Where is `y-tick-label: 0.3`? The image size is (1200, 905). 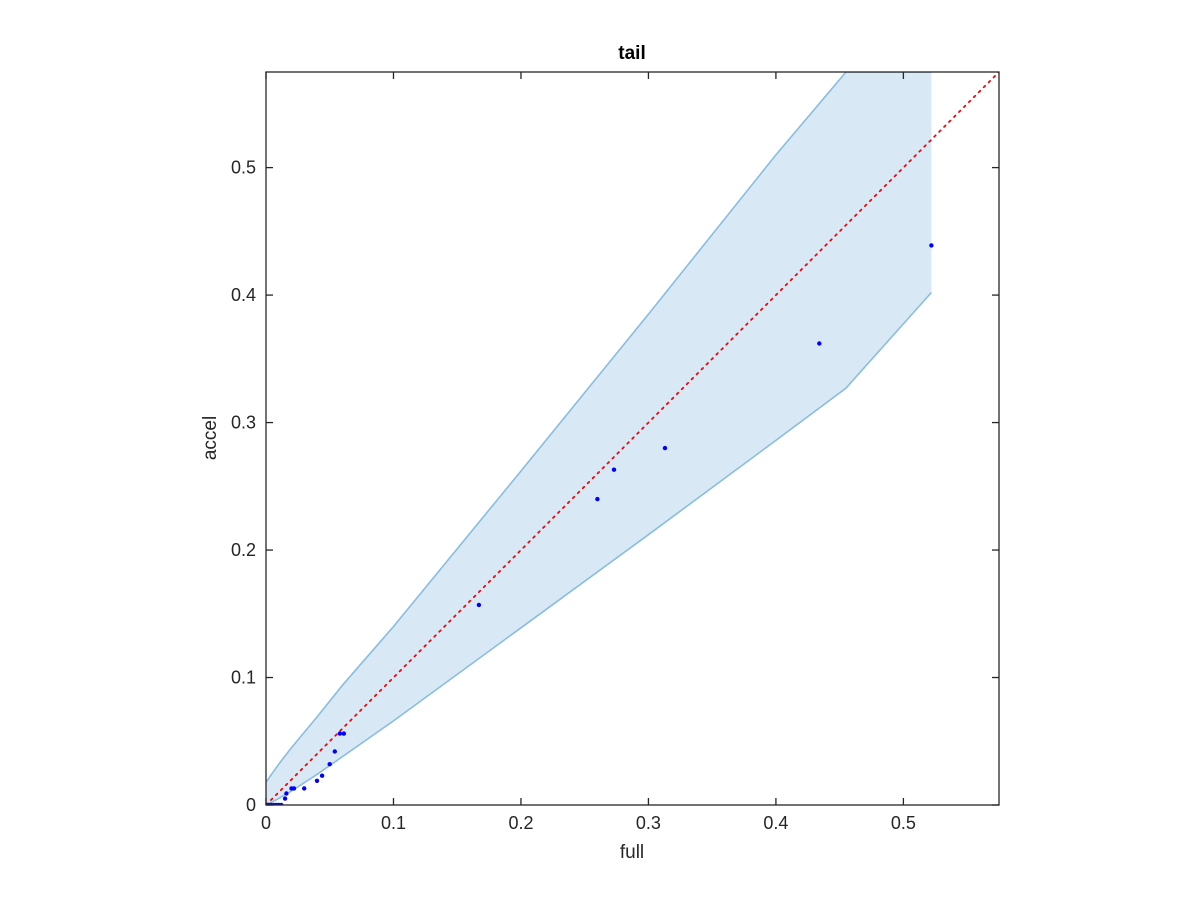
y-tick-label: 0.3 is located at coordinates (243, 423).